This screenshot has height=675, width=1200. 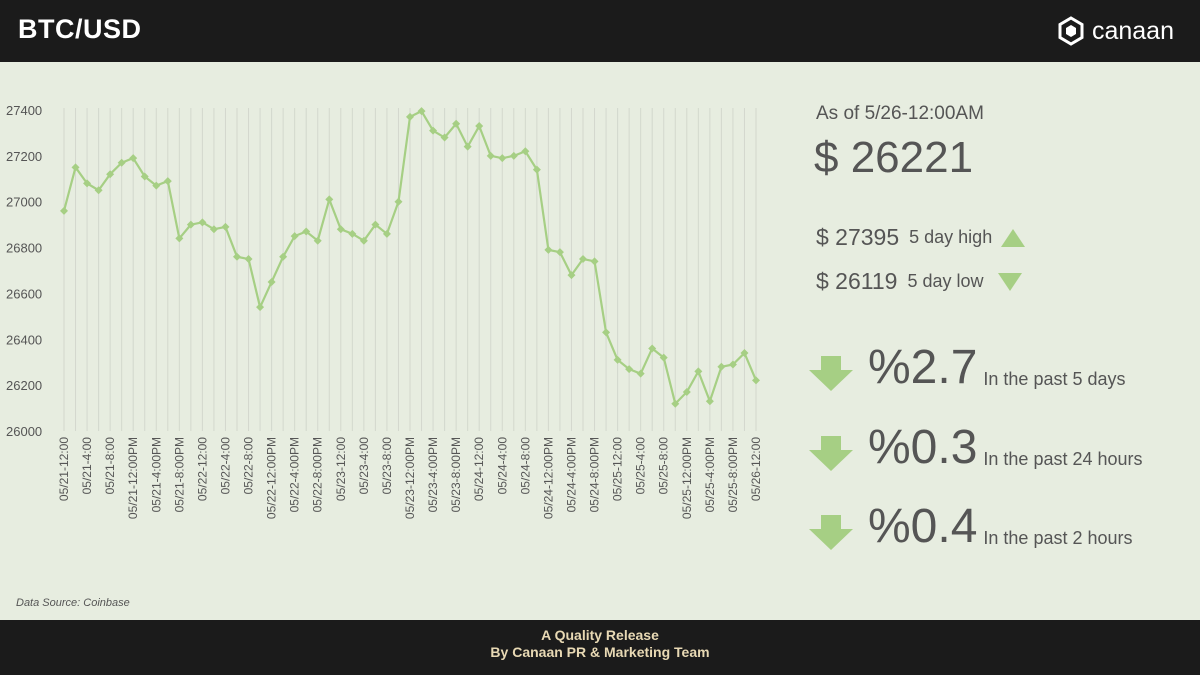 I want to click on x-tick-label: 05/25-8:00PM, so click(x=733, y=474).